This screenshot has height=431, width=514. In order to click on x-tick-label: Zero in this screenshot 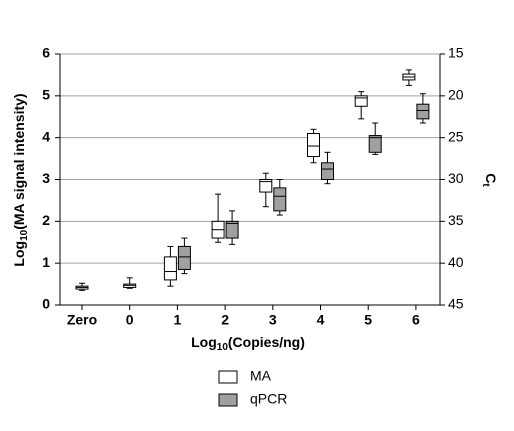, I will do `click(82, 320)`.